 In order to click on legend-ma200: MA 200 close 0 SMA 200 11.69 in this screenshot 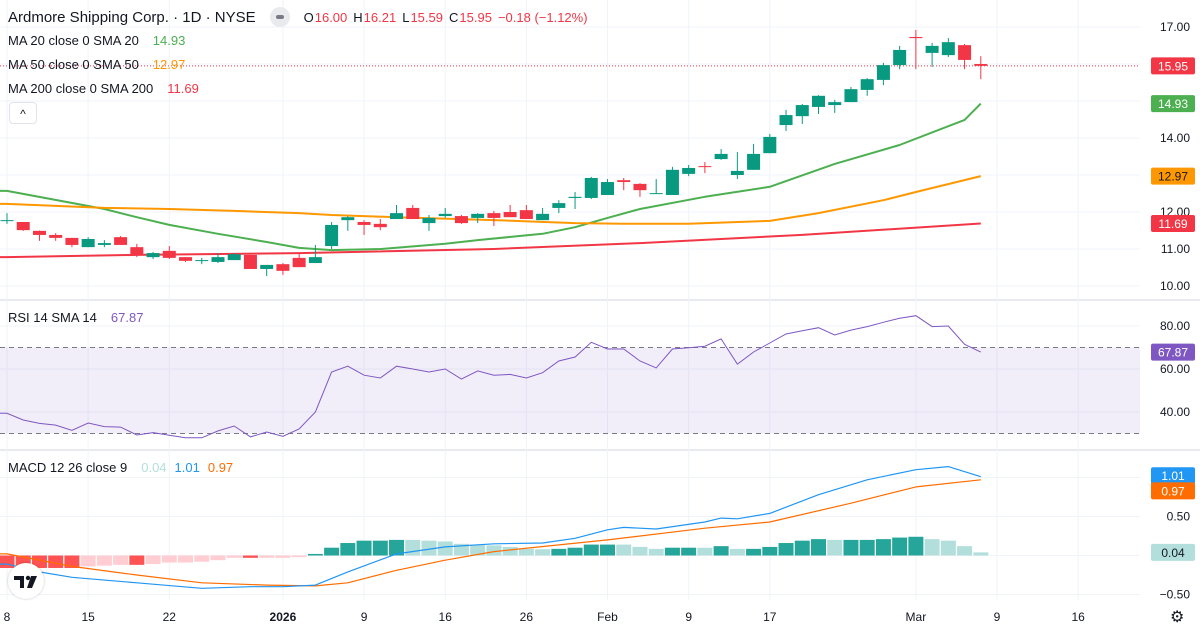, I will do `click(103, 88)`.